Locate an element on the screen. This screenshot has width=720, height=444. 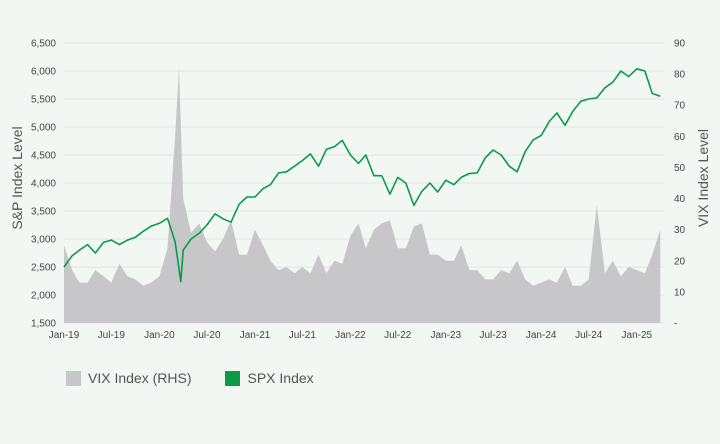
x-tick-label: Jan-22 is located at coordinates (350, 335).